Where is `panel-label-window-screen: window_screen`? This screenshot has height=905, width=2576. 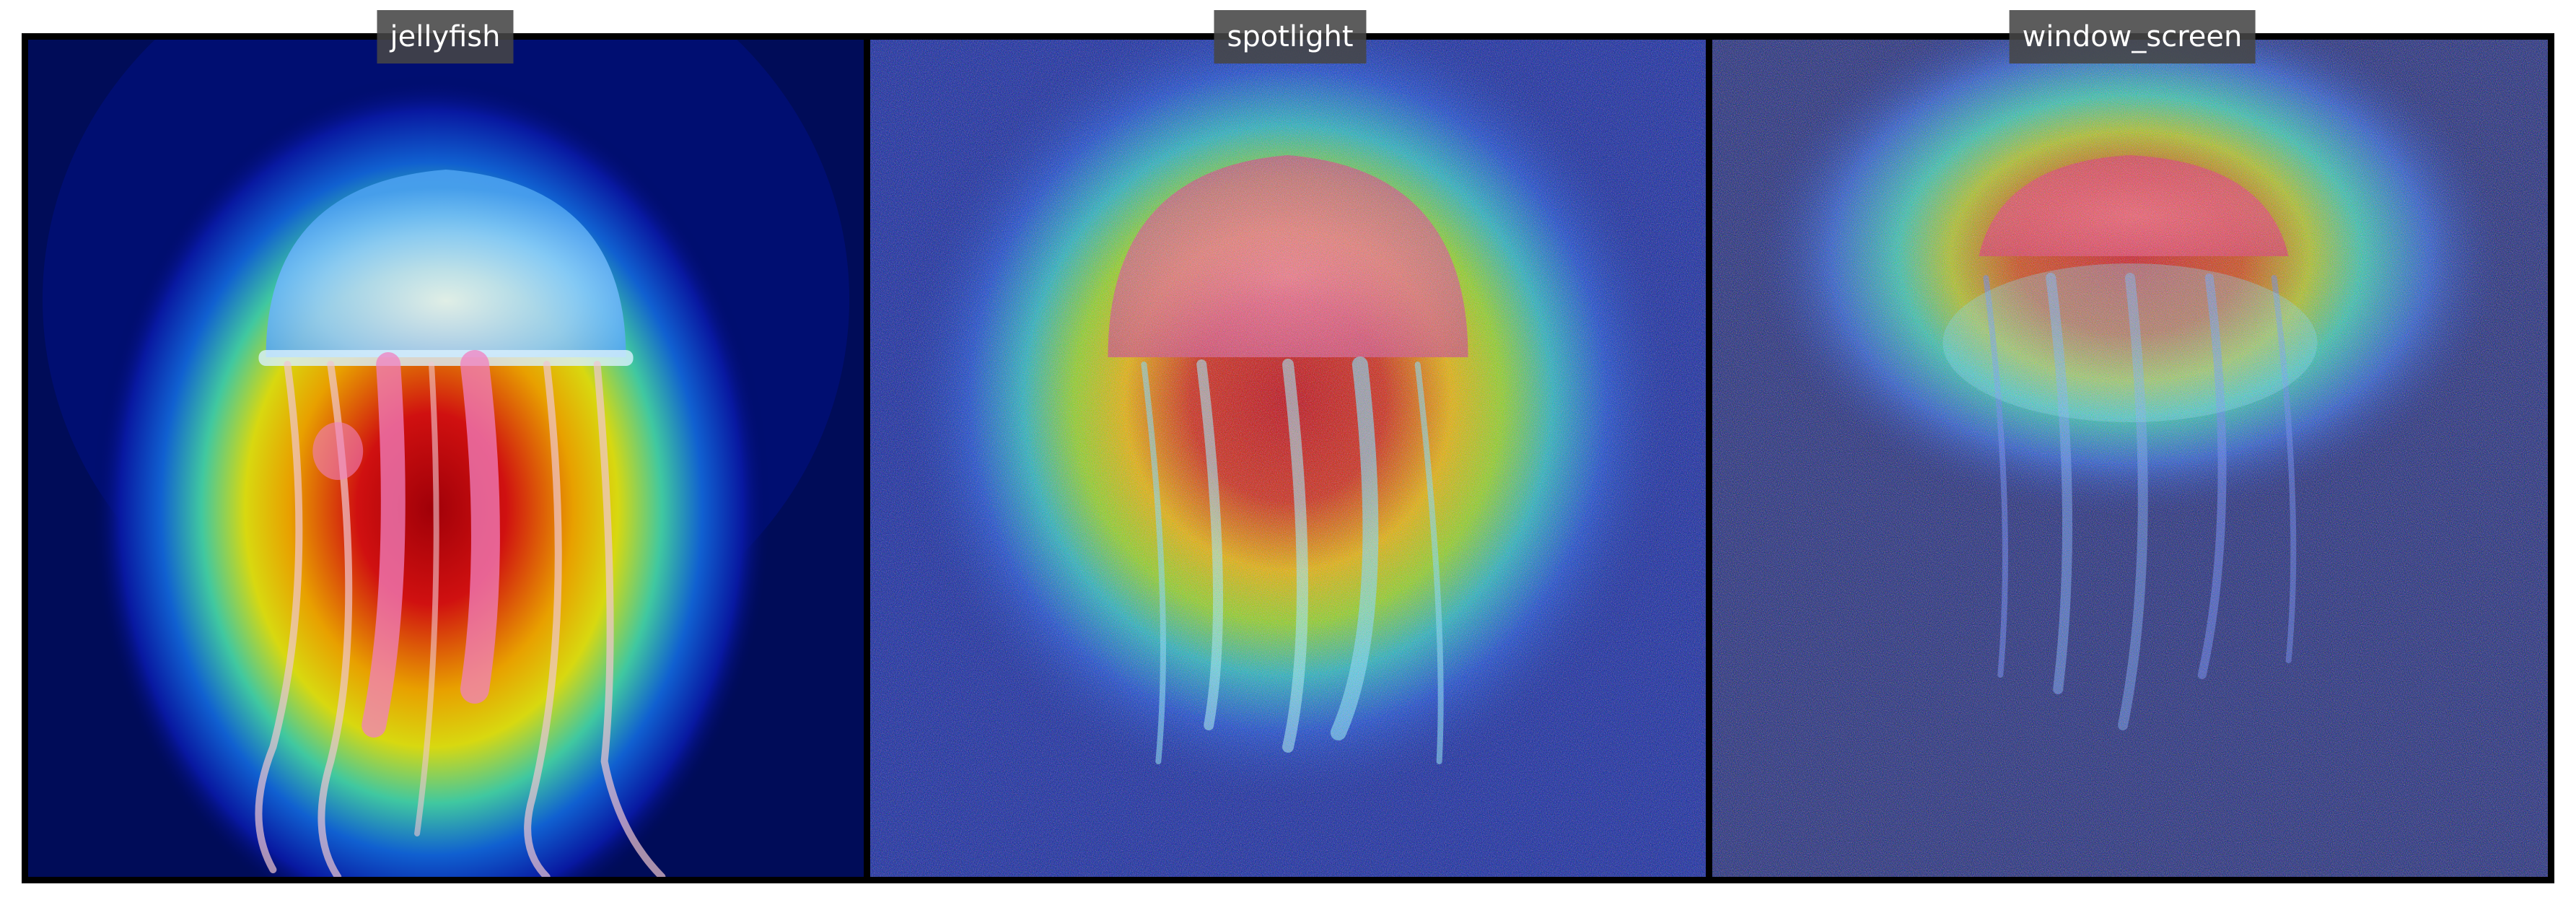
panel-label-window-screen: window_screen is located at coordinates (2133, 37).